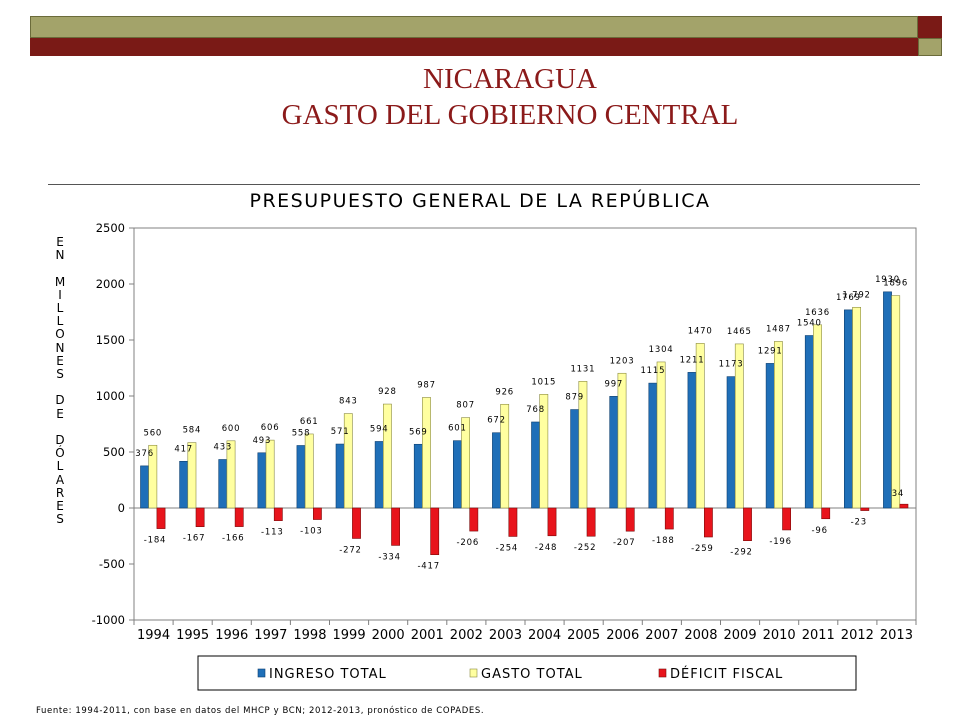 This screenshot has width=960, height=720. What do you see at coordinates (466, 635) in the screenshot?
I see `x-tick-label: 2002` at bounding box center [466, 635].